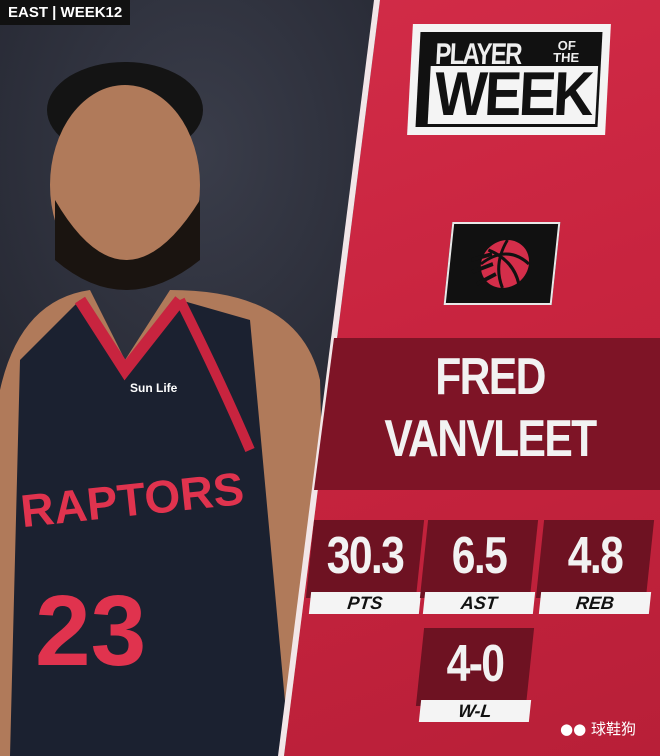 The height and width of the screenshot is (756, 660). Describe the element at coordinates (595, 556) in the screenshot. I see `stat-value: 4.8` at that location.